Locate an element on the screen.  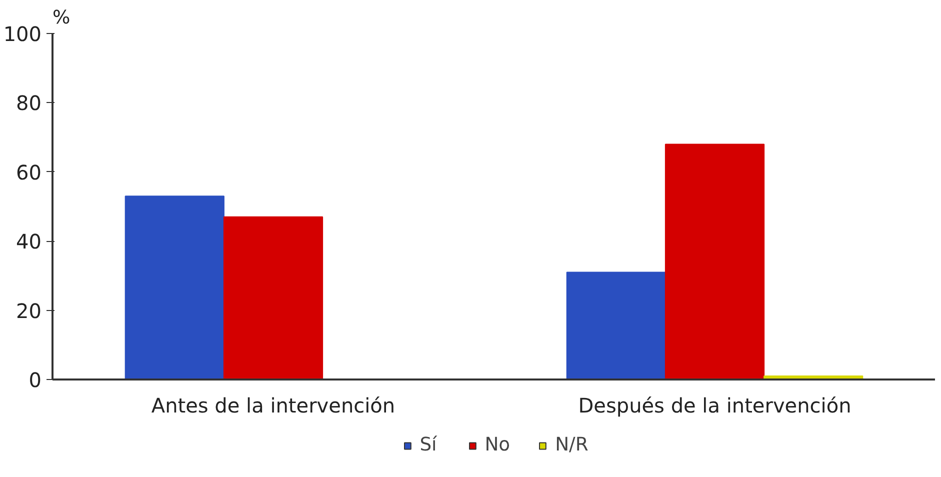
y-tick-label: 40 is located at coordinates (29, 242).